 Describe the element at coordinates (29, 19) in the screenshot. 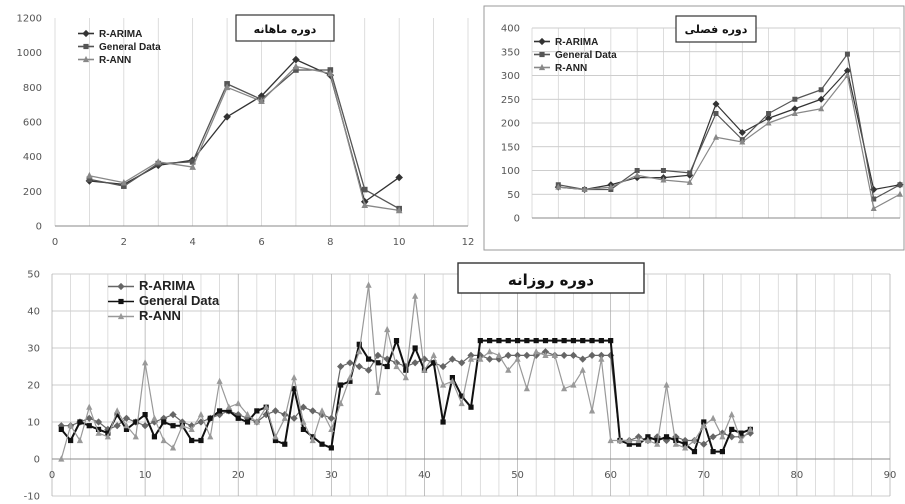

I see `monthly-y-tick-label: 1200` at that location.